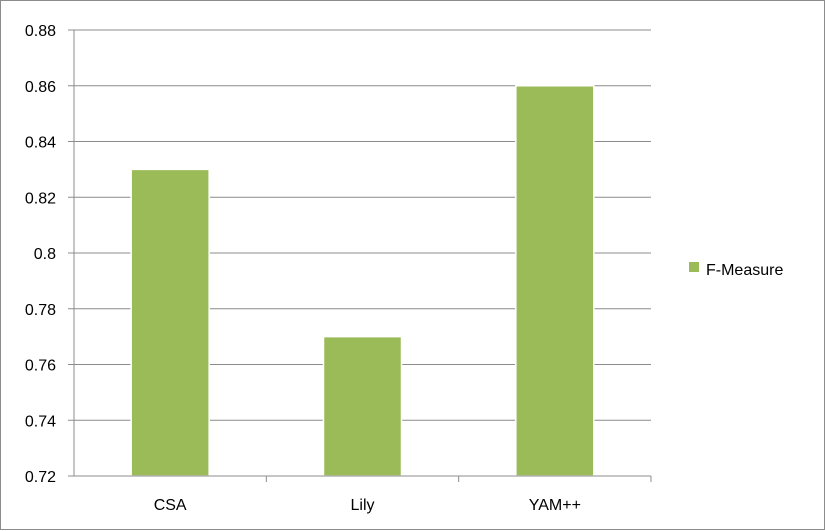 The height and width of the screenshot is (531, 825). Describe the element at coordinates (40, 421) in the screenshot. I see `y-tick-label: 0.74` at that location.